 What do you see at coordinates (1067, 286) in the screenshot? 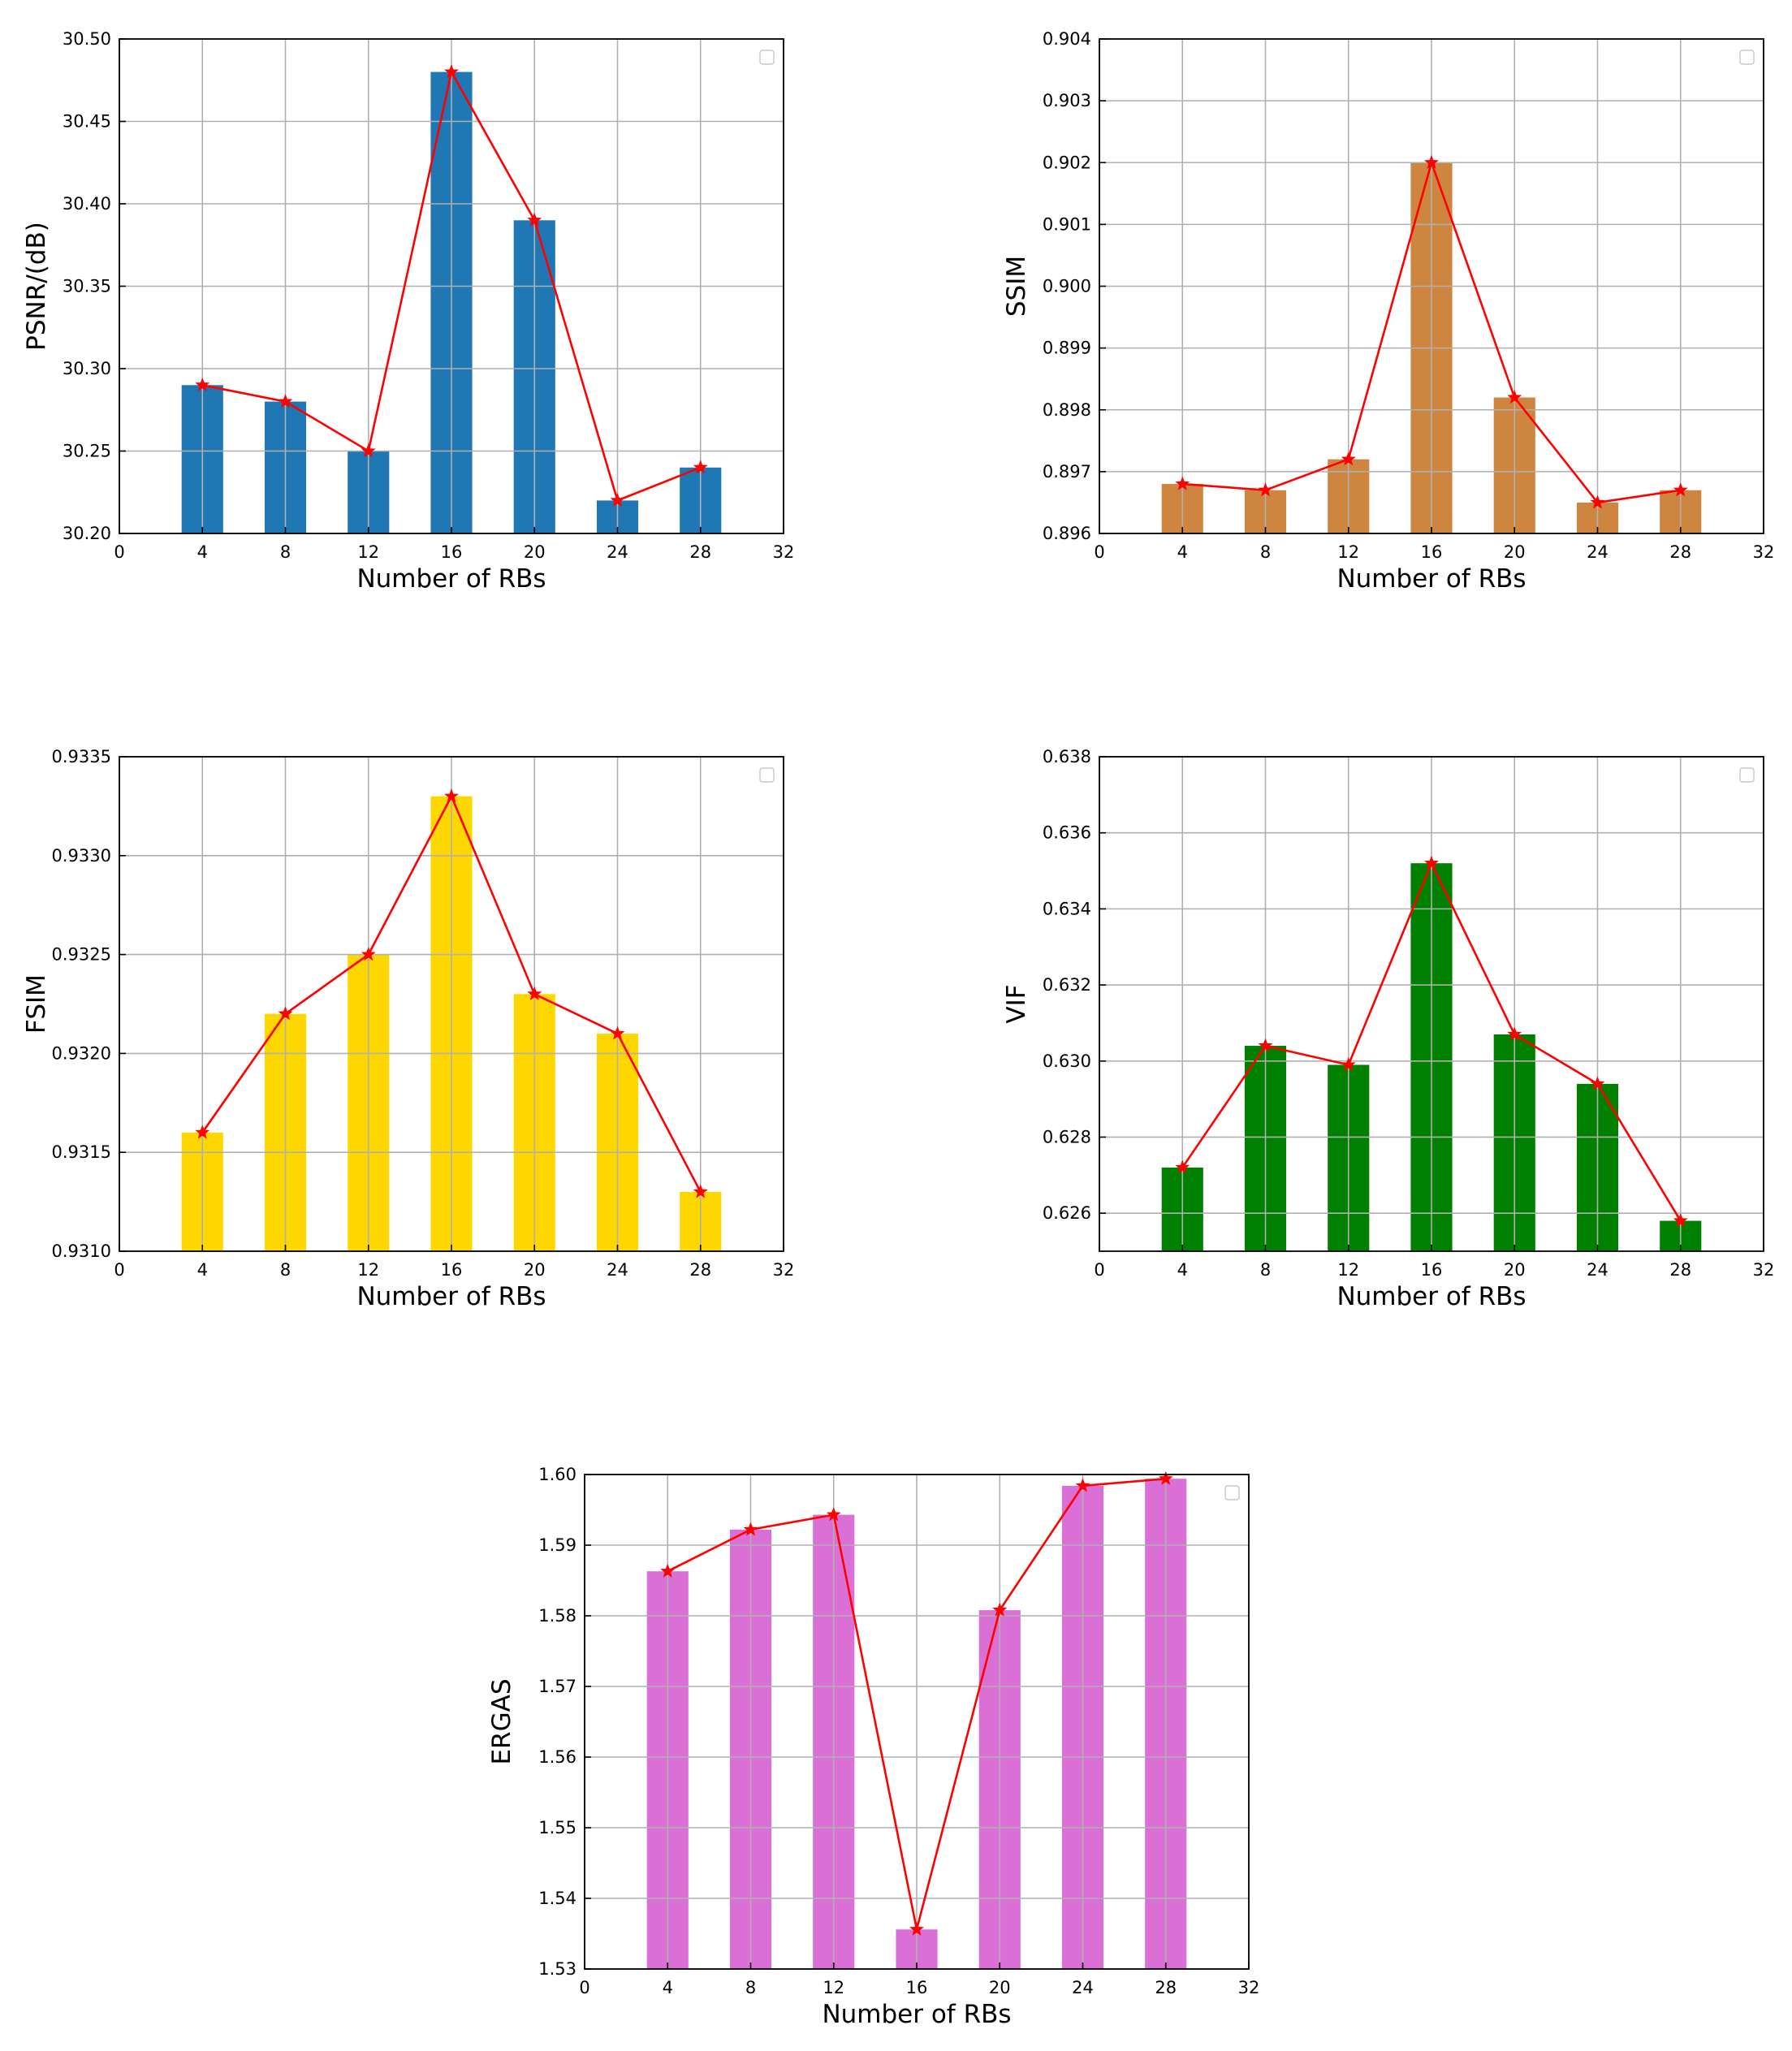
I see `y-tick-label: 0.900` at bounding box center [1067, 286].